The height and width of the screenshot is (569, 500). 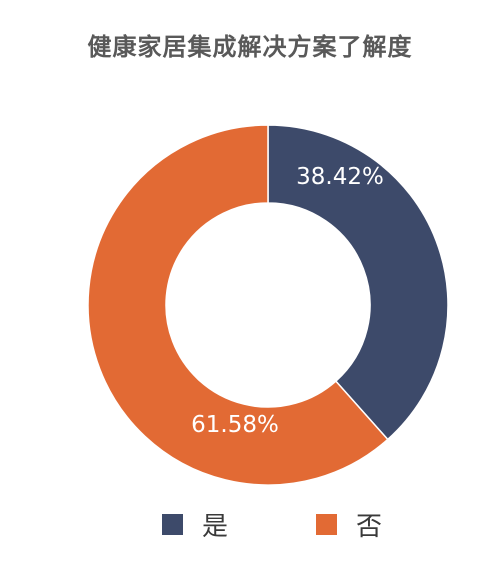 What do you see at coordinates (172, 524) in the screenshot?
I see `legend-swatch-yes` at bounding box center [172, 524].